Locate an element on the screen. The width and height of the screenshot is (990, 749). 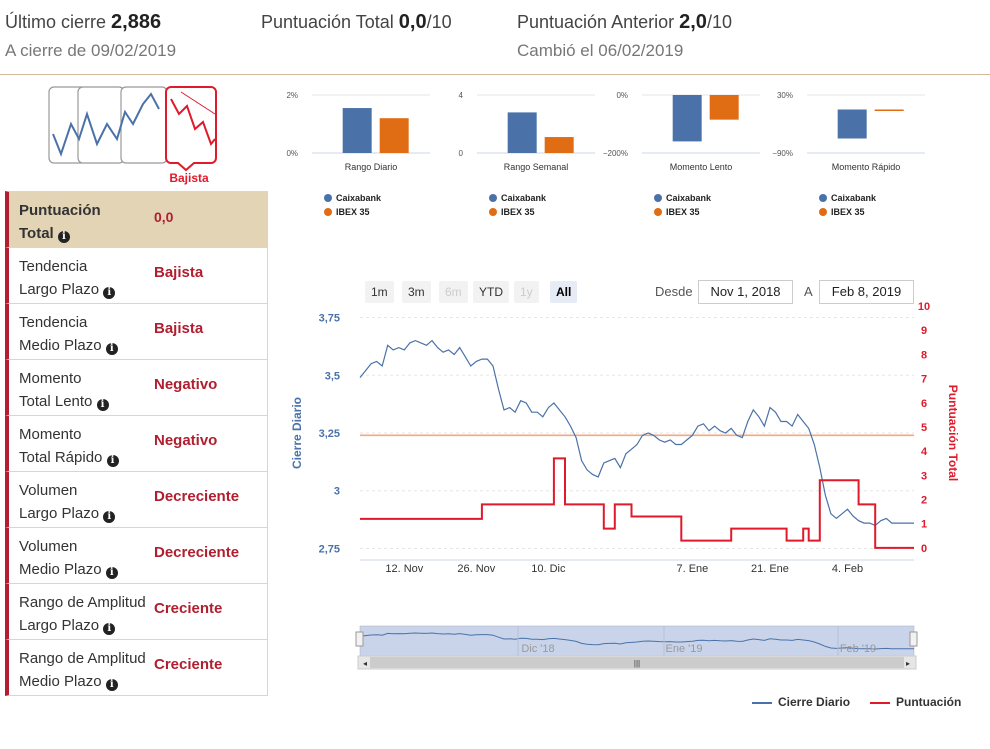
score-row-label: Momento Total Lento i is located at coordinates (86, 390).